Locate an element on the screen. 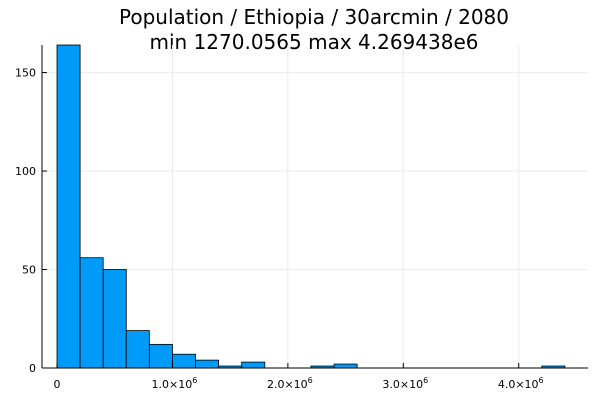 The width and height of the screenshot is (600, 400). chart-title-line1: Population / Ethiopia / 30arcmin / 2080 is located at coordinates (314, 17).